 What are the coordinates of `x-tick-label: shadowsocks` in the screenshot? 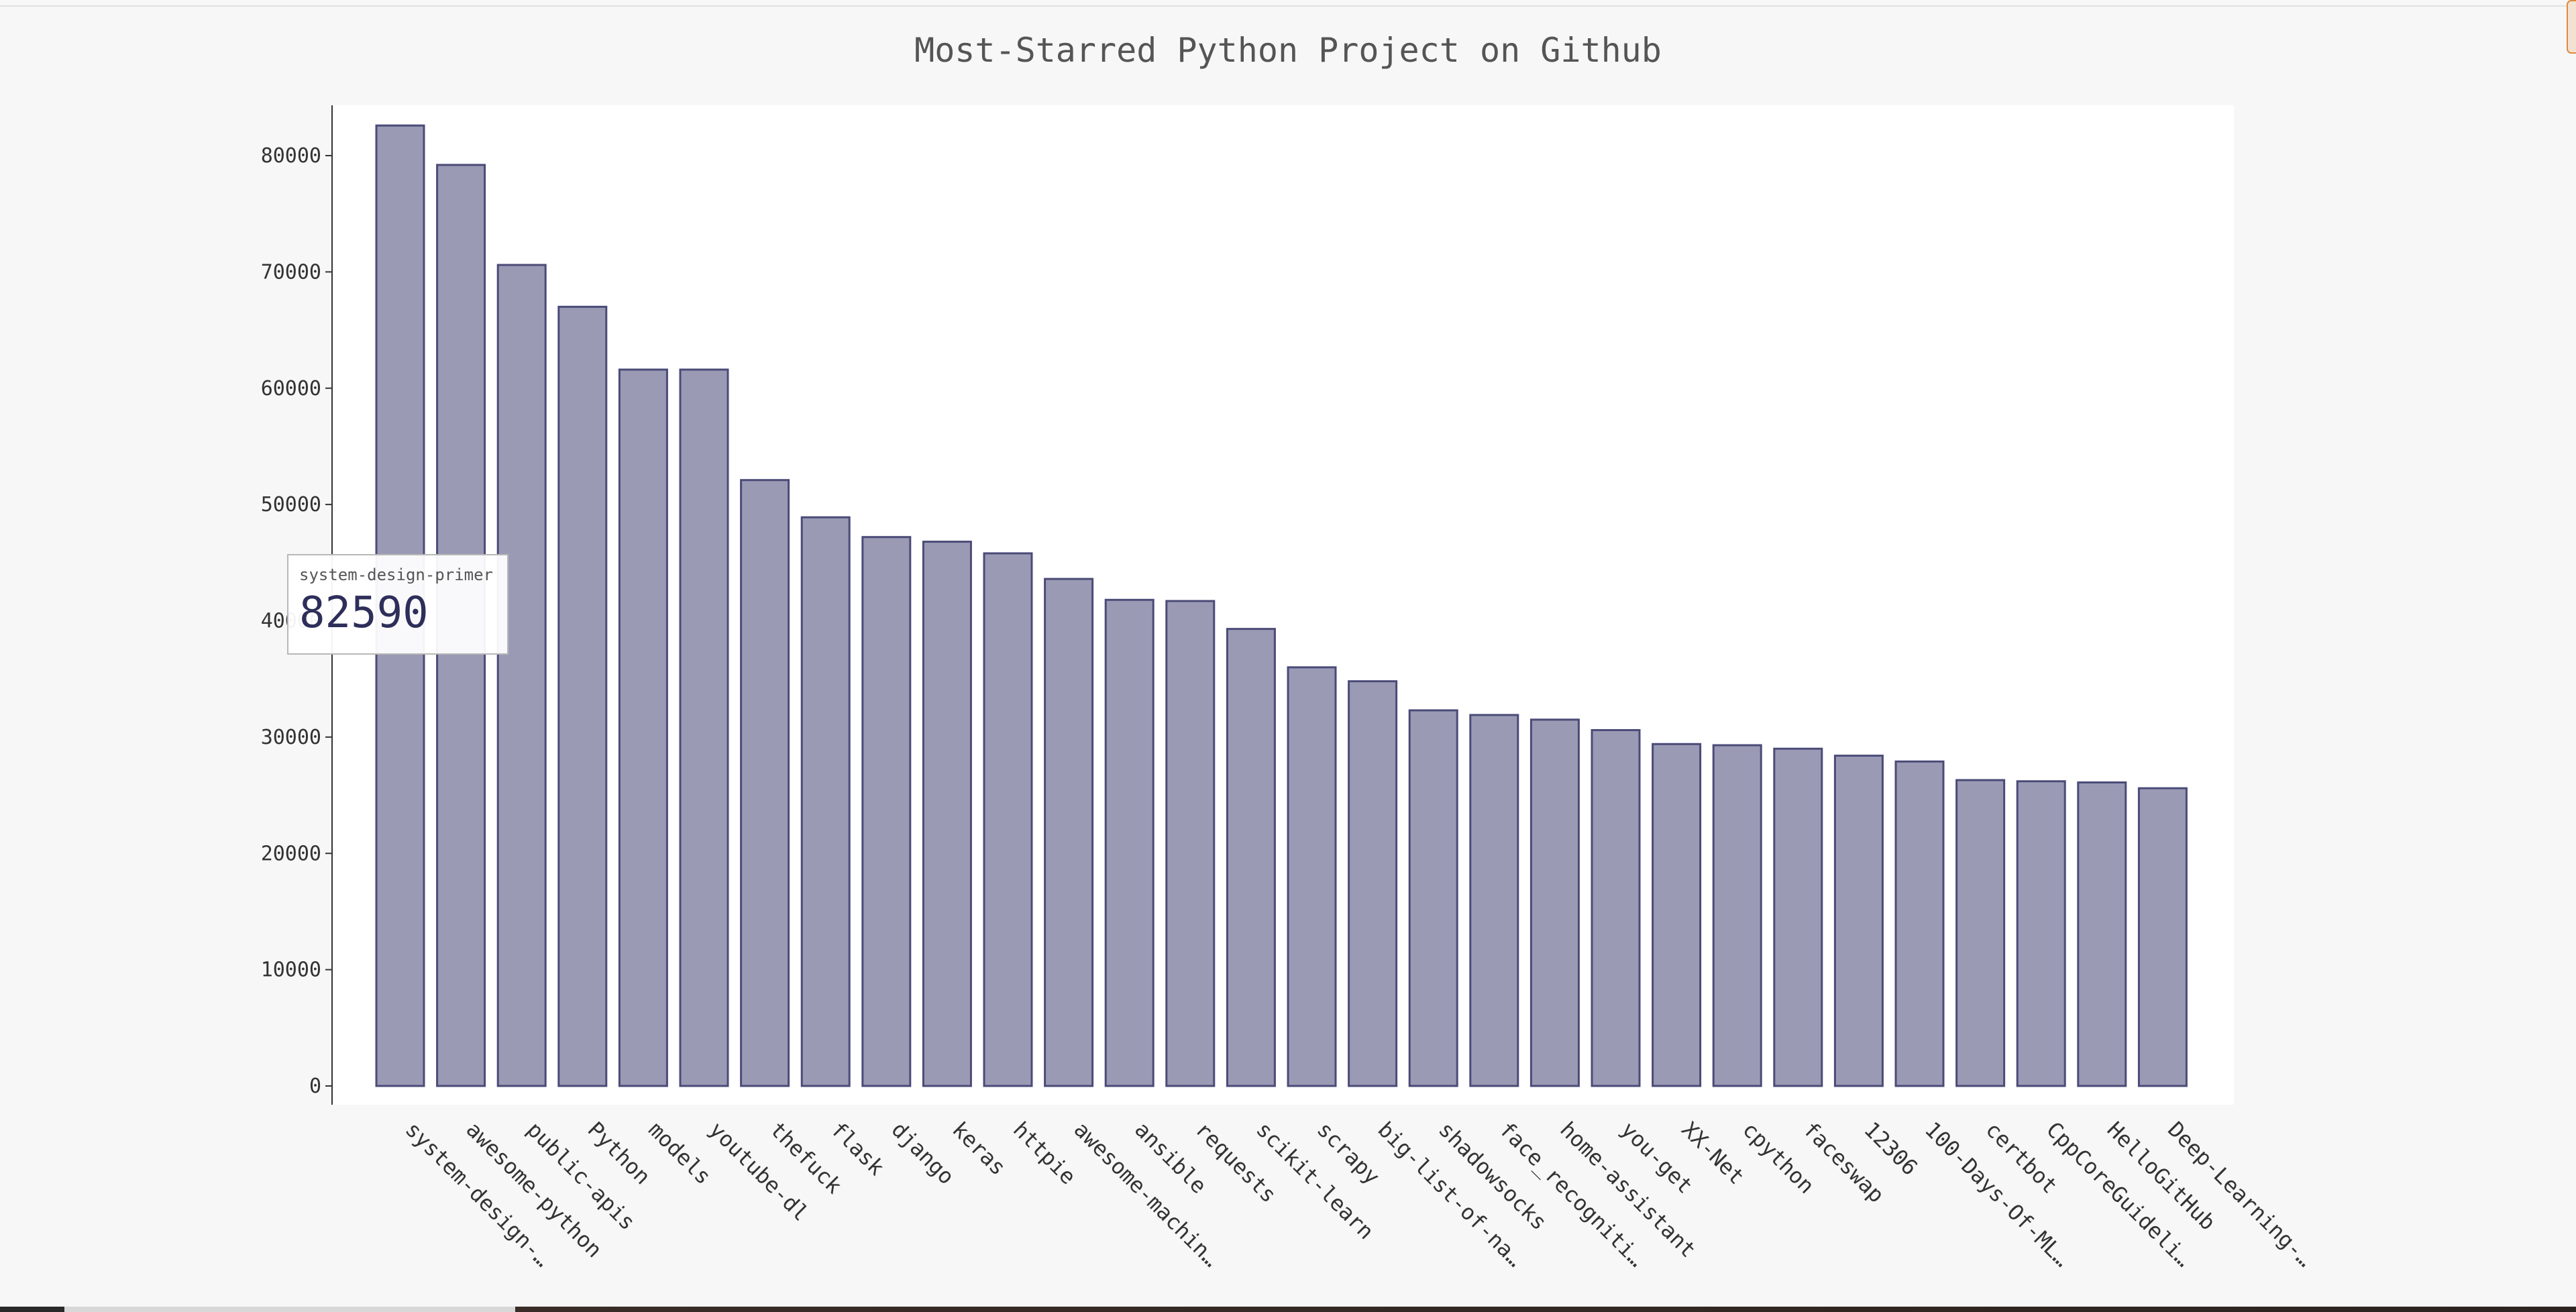 It's located at (1493, 1176).